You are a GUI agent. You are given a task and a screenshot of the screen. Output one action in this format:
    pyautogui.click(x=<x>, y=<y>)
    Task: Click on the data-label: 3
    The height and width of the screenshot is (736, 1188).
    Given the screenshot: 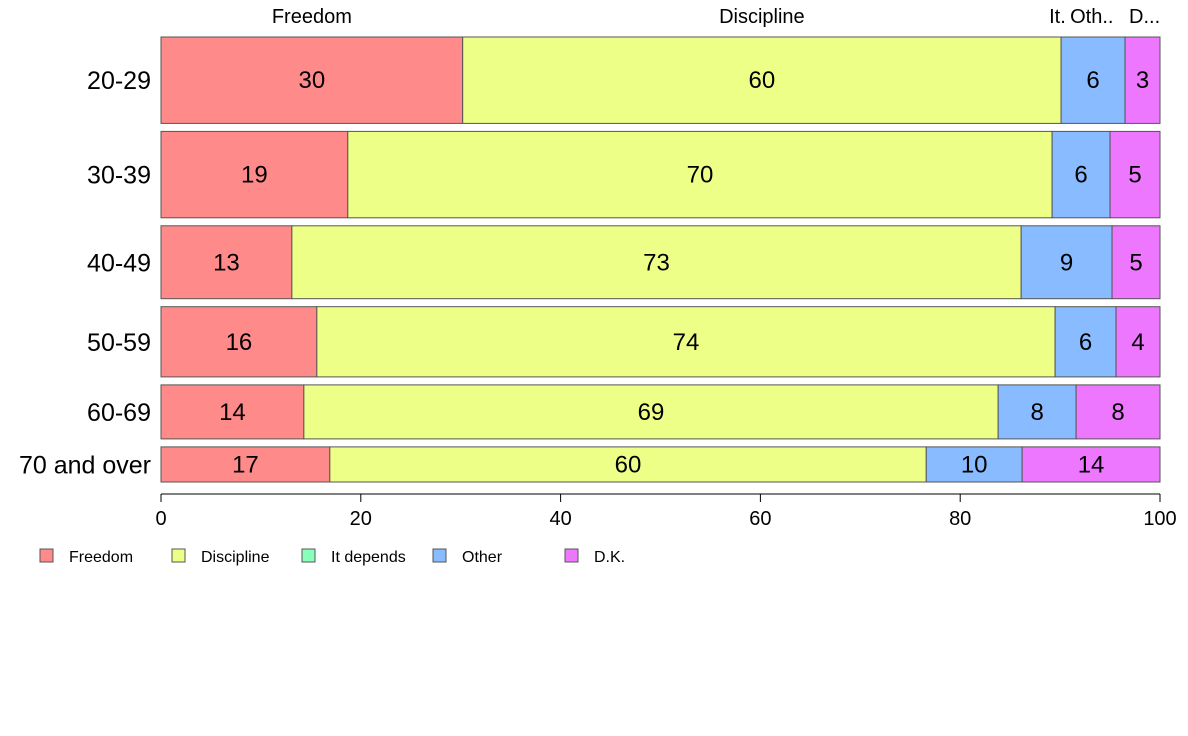 What is the action you would take?
    pyautogui.click(x=1142, y=80)
    